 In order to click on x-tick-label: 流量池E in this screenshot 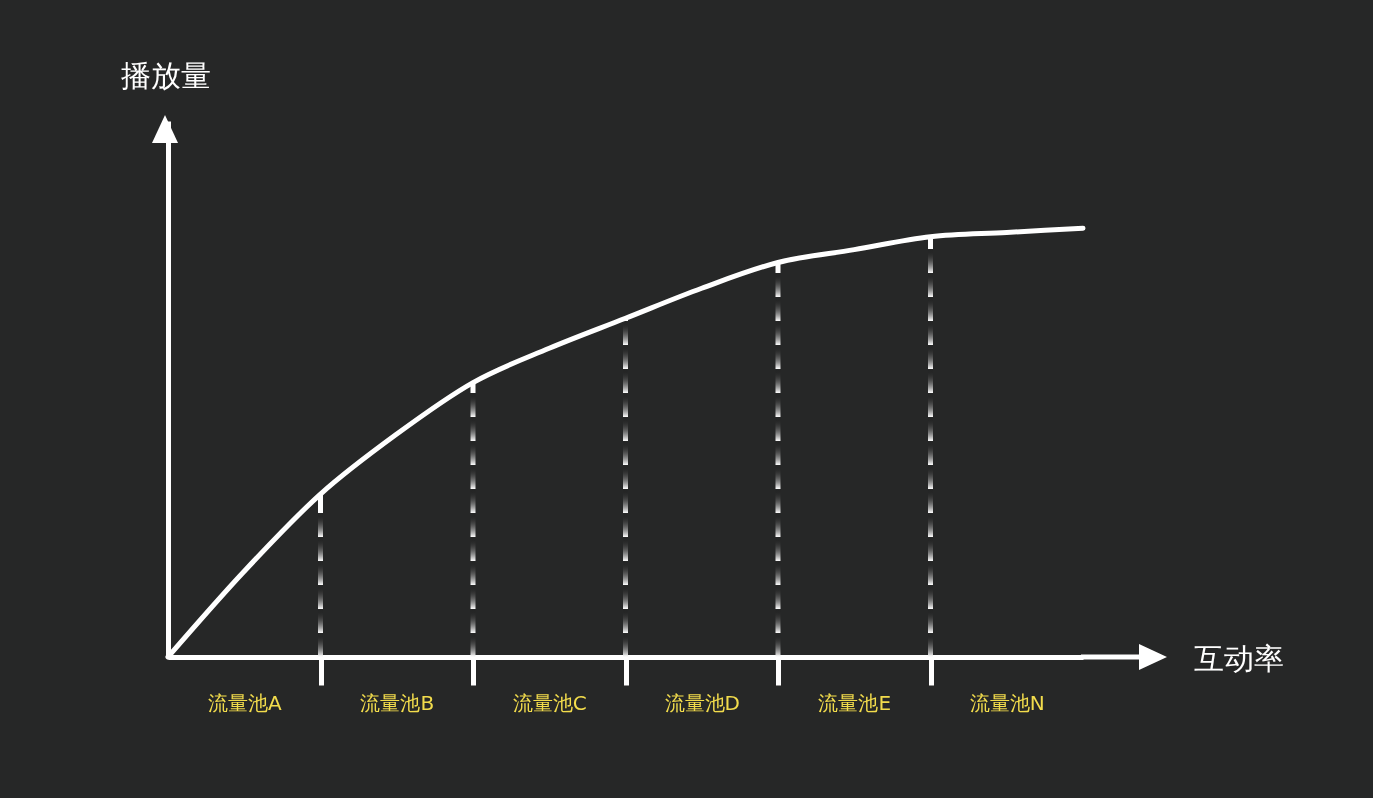, I will do `click(855, 702)`.